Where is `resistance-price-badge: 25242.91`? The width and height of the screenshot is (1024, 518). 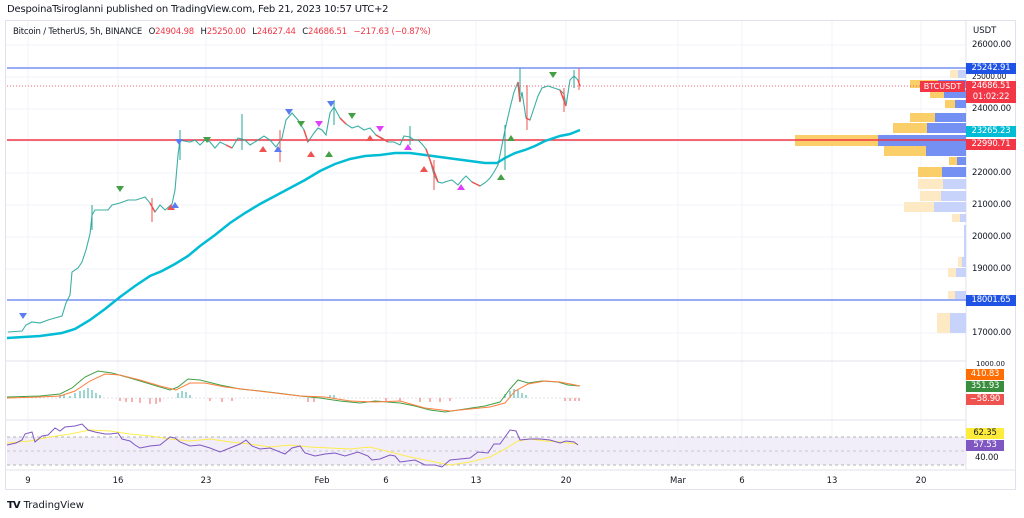
resistance-price-badge: 25242.91 is located at coordinates (991, 68).